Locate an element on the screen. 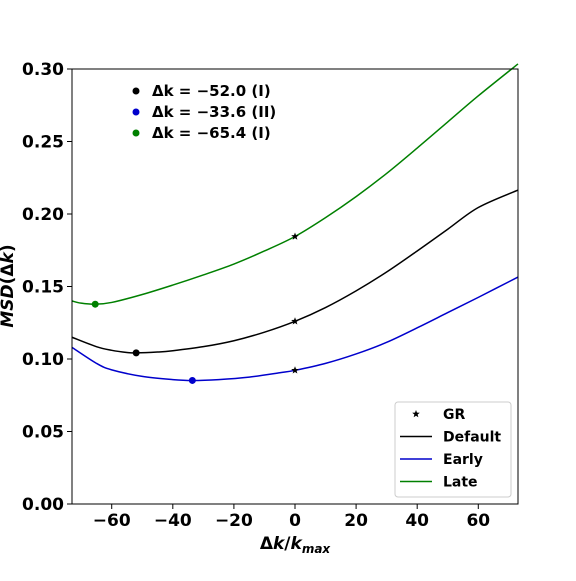  legend: GR Default Early Late is located at coordinates (453, 449).